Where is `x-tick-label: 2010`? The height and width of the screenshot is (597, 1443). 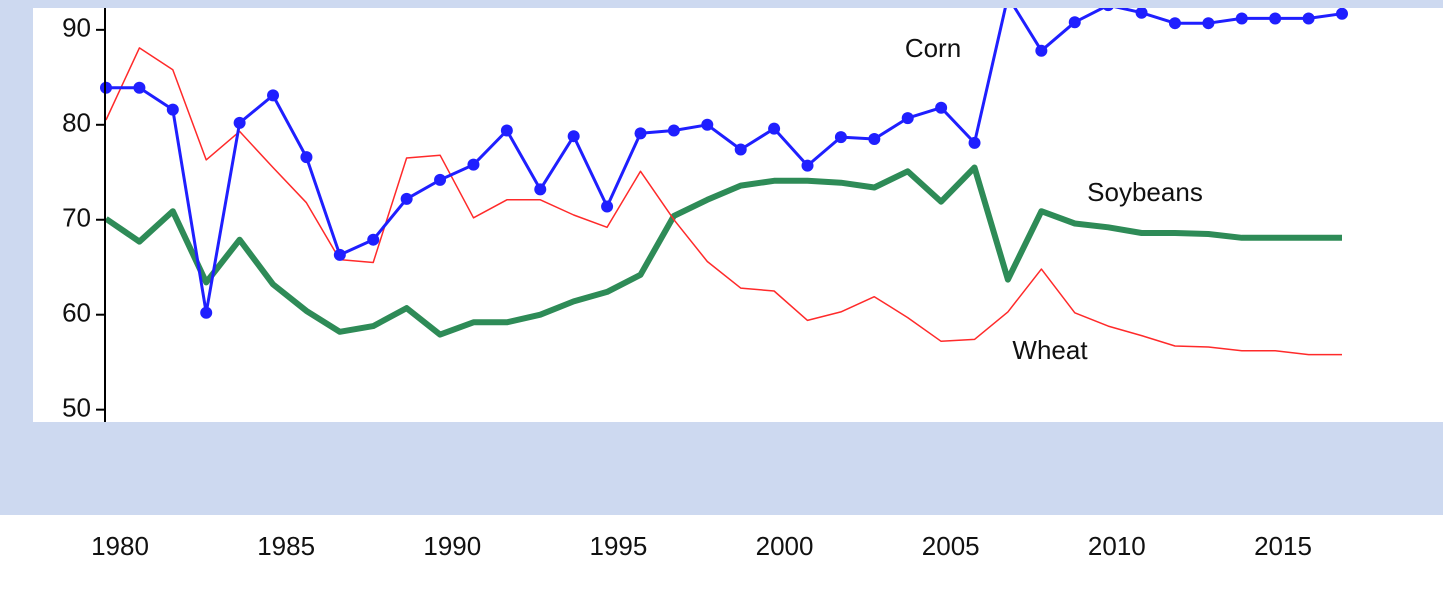
x-tick-label: 2010 is located at coordinates (1117, 546).